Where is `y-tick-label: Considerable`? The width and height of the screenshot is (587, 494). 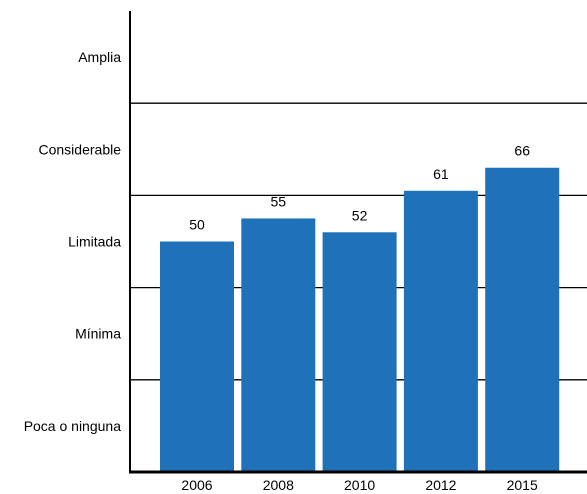 y-tick-label: Considerable is located at coordinates (80, 149).